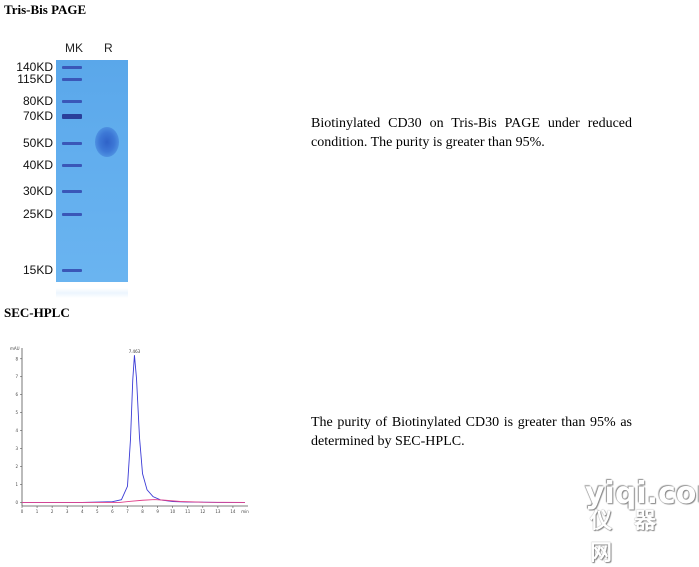 This screenshot has width=699, height=567. Describe the element at coordinates (74, 48) in the screenshot. I see `lane-header-mk: MK` at that location.